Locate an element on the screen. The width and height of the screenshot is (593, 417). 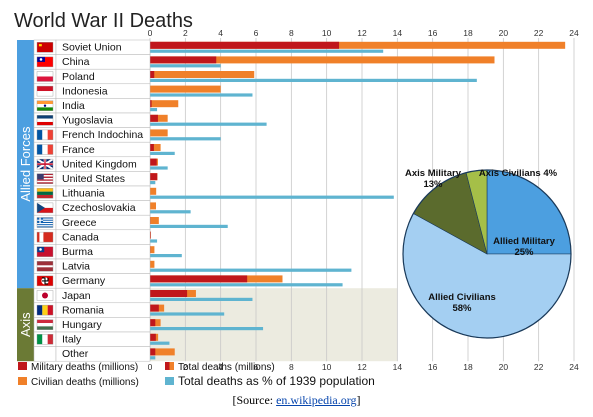
legend-label: Military deaths (millions) is located at coordinates (84, 367).